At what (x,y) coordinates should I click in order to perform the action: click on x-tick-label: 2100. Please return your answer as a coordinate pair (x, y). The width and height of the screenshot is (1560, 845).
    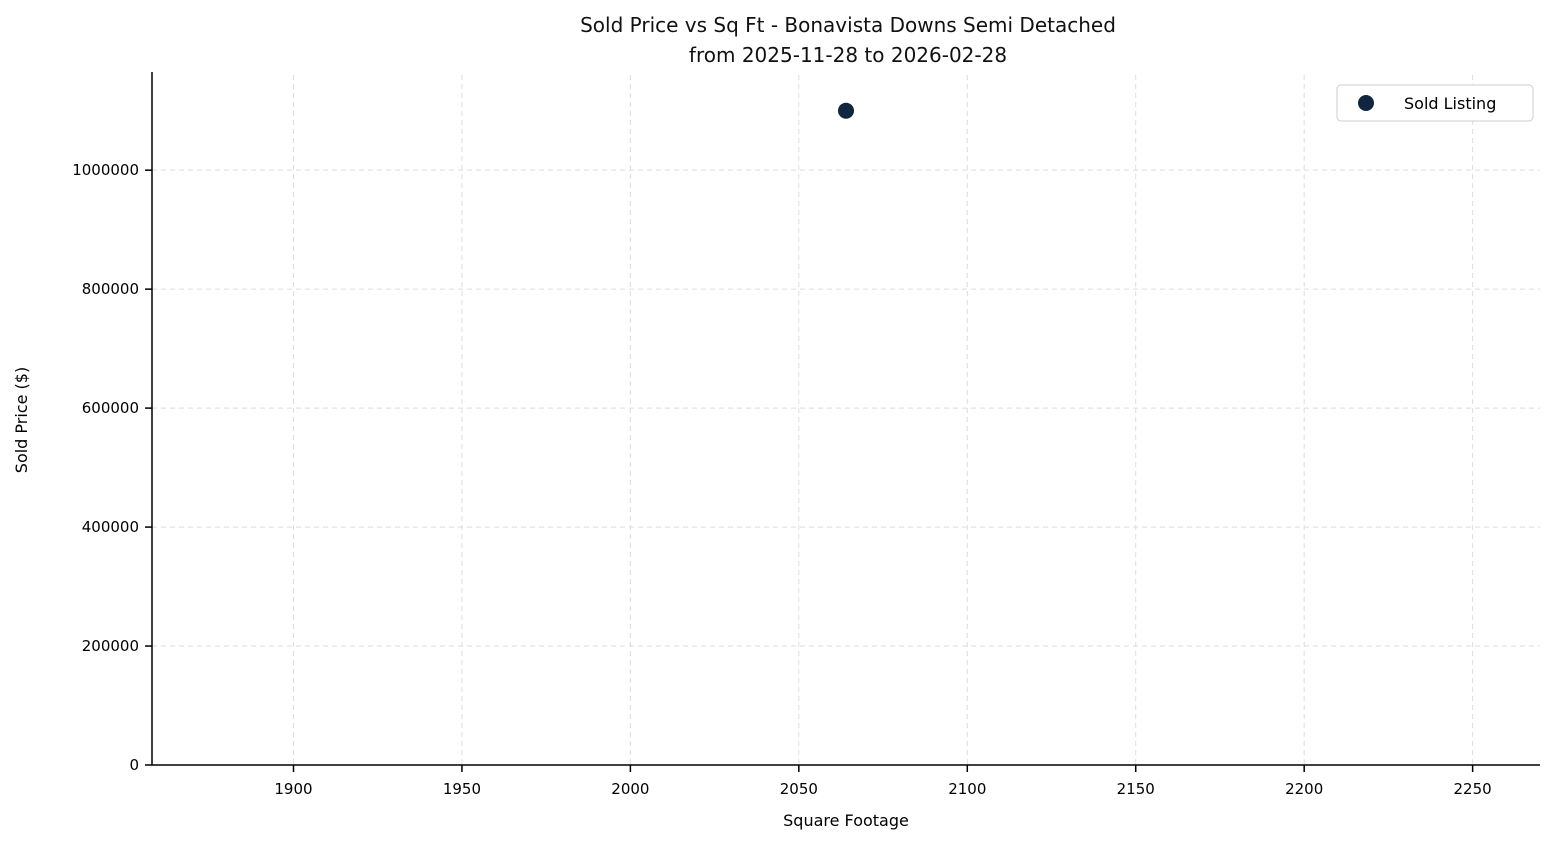
    Looking at the image, I should click on (967, 789).